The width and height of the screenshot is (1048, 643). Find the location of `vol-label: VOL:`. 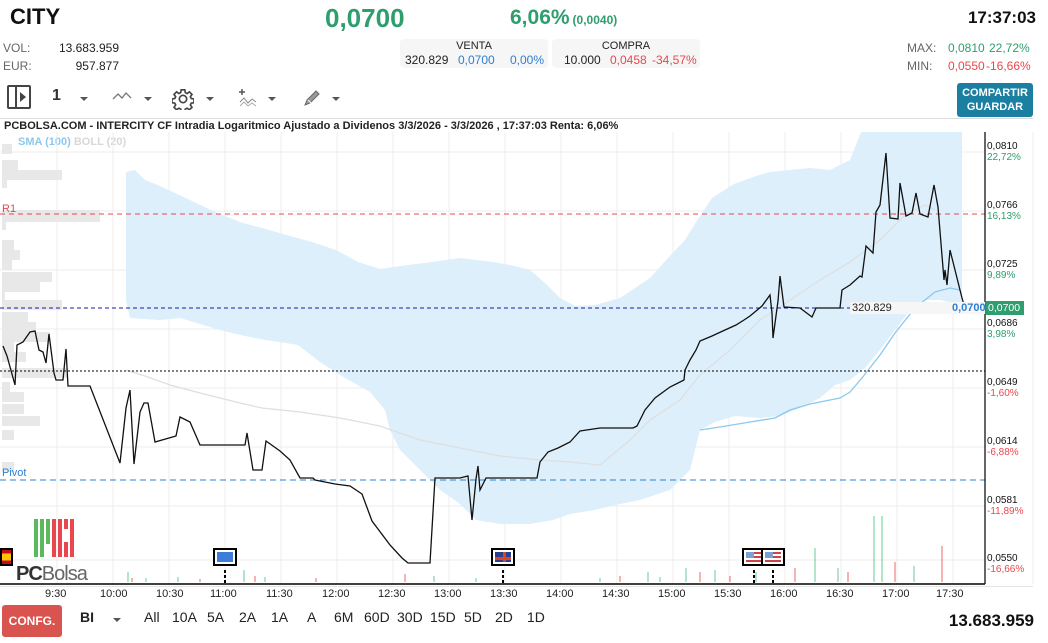

vol-label: VOL: is located at coordinates (17, 48).